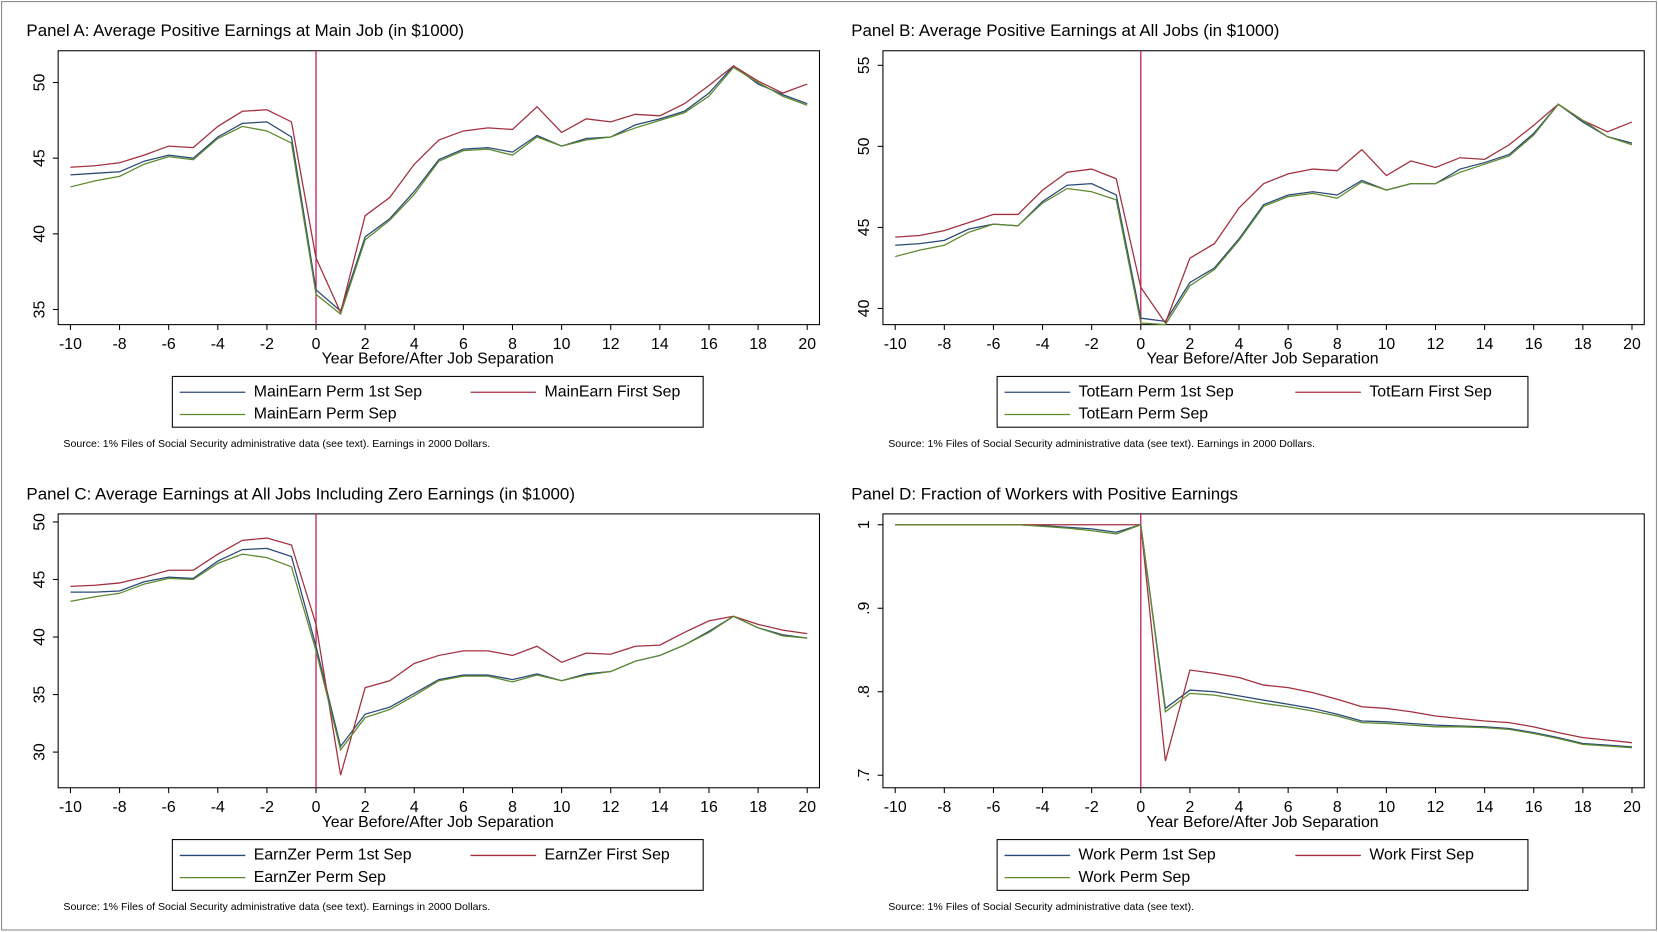 The height and width of the screenshot is (932, 1658). What do you see at coordinates (864, 308) in the screenshot?
I see `y-tick-label: 40` at bounding box center [864, 308].